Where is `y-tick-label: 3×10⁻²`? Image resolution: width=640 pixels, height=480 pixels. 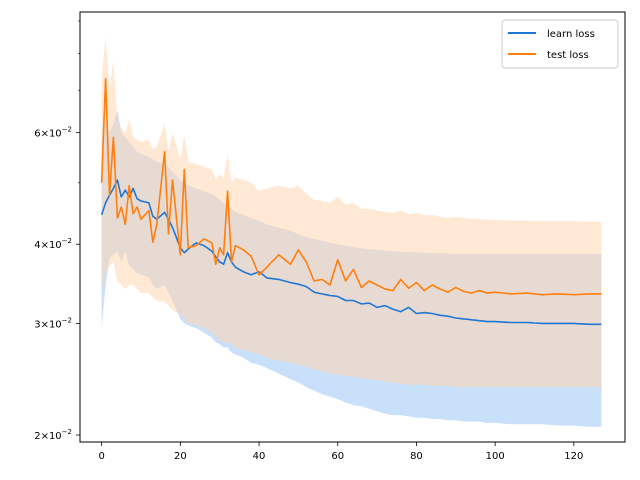
y-tick-label: 3×10⁻² is located at coordinates (53, 323).